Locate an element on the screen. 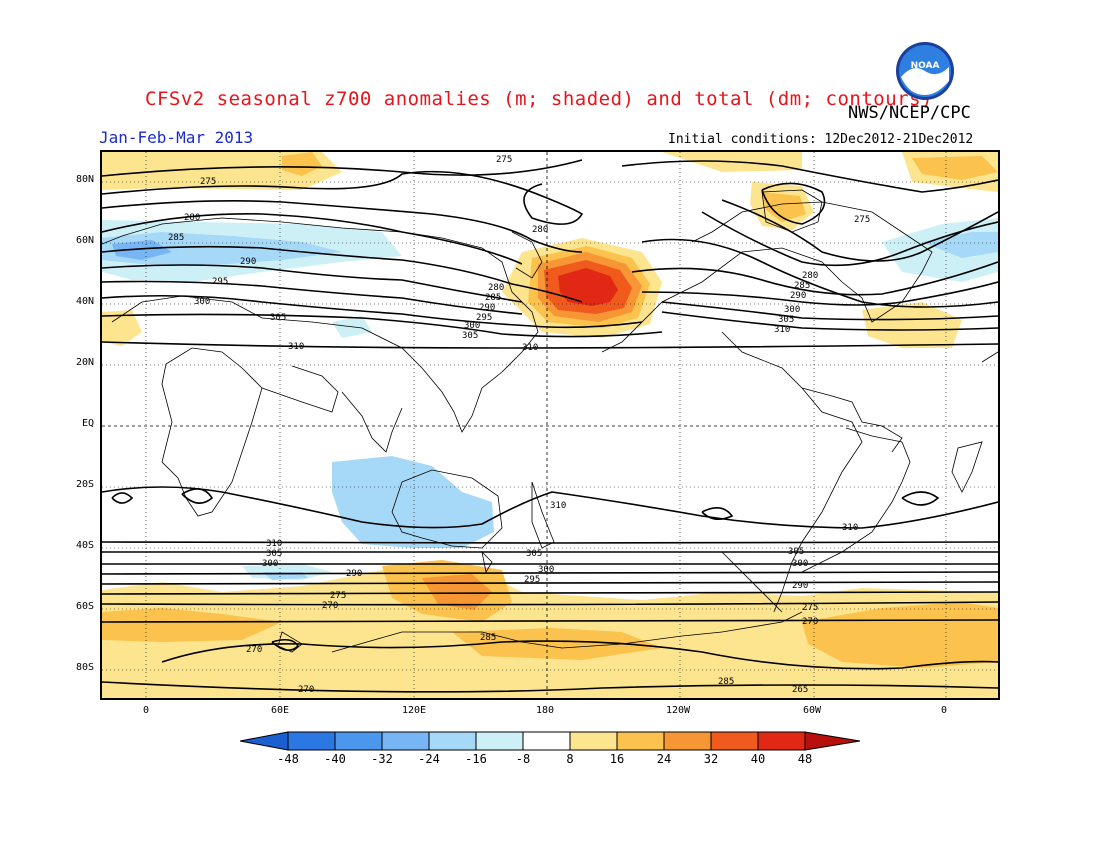  logo-text: NOAA is located at coordinates (925, 66).